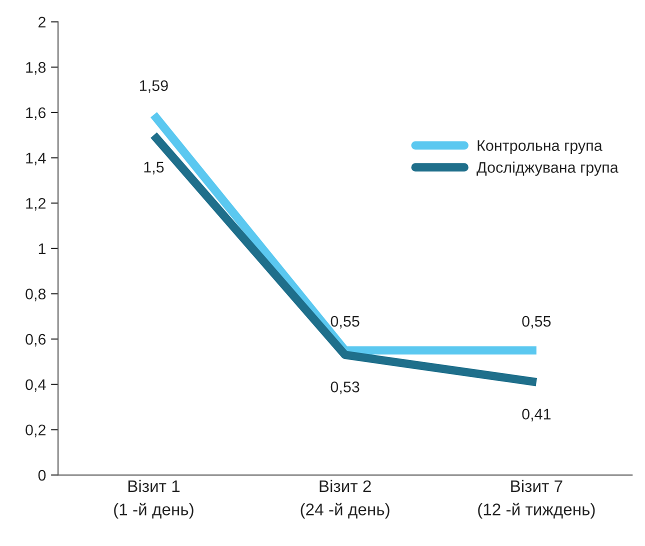 This screenshot has width=645, height=546. What do you see at coordinates (36, 113) in the screenshot?
I see `y-tick-label: 1,6` at bounding box center [36, 113].